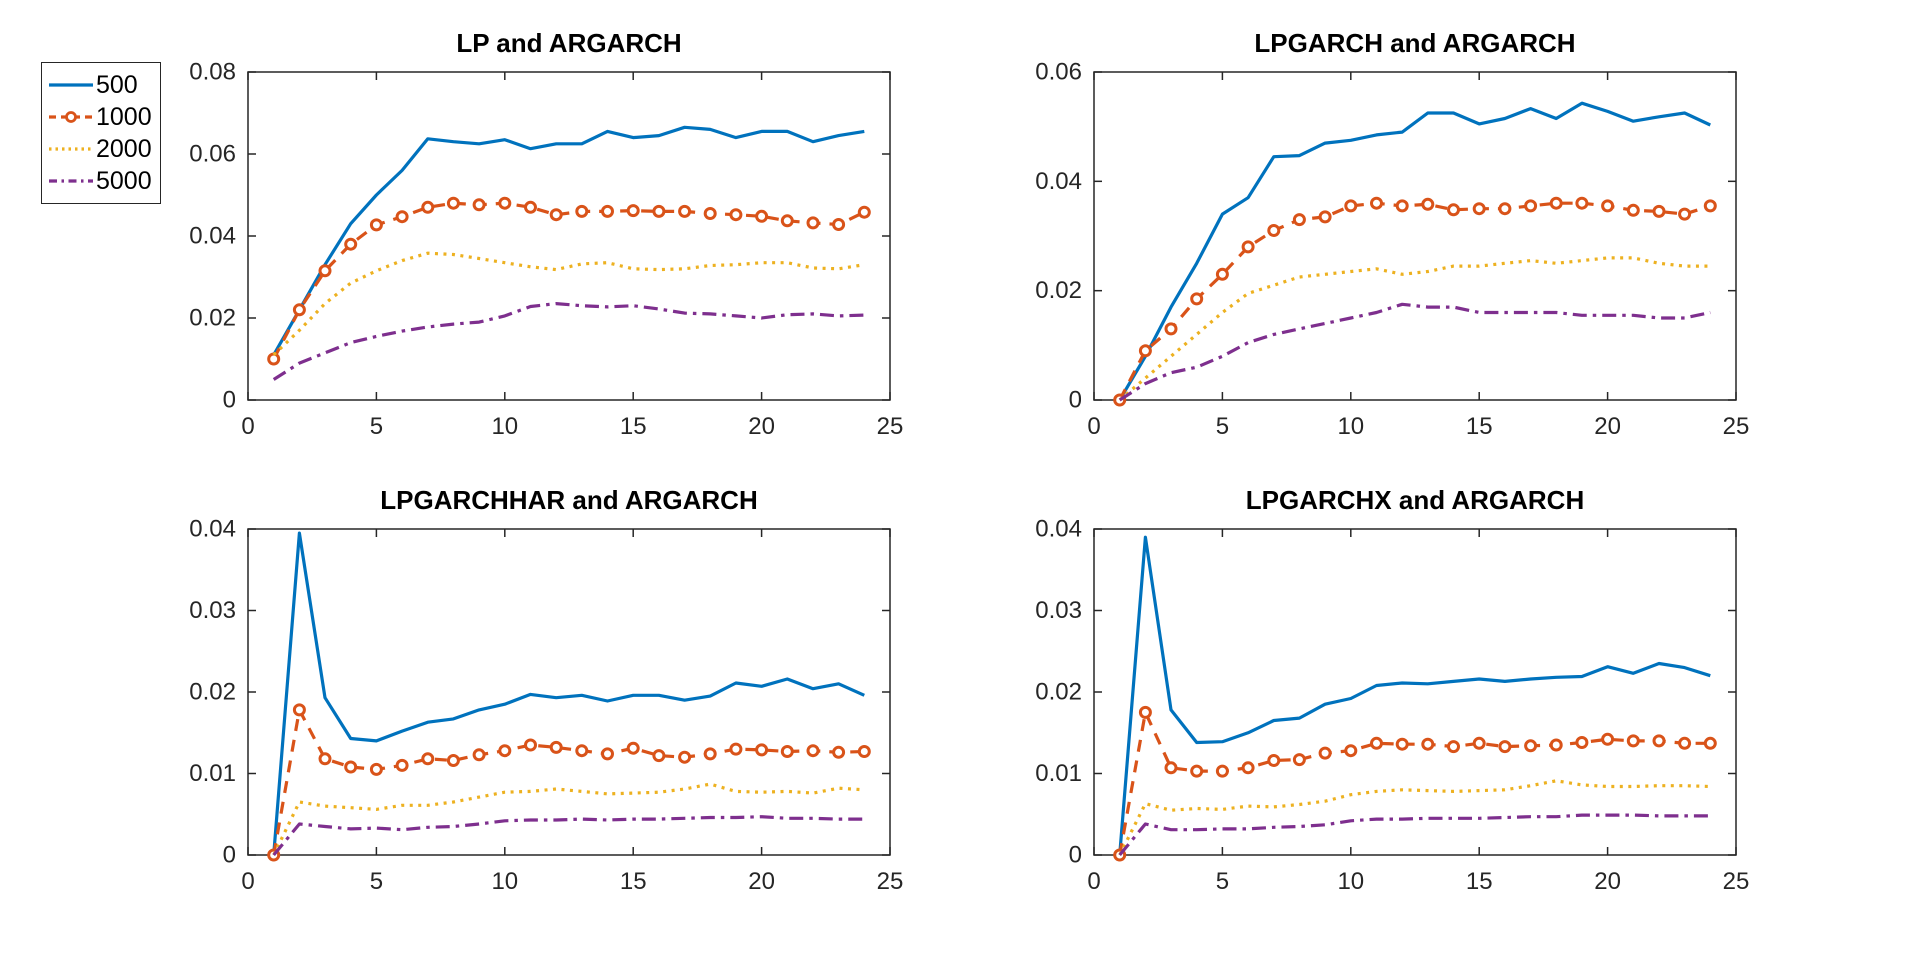 This screenshot has height=963, width=1920. I want to click on legend-item: 5000, so click(100, 181).